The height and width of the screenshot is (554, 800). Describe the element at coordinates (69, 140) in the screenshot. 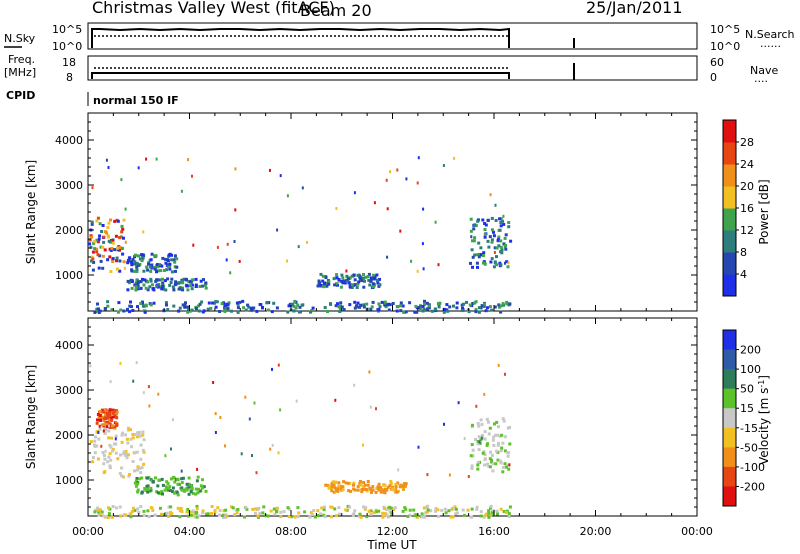

I see `y-tick-label: 4000` at that location.